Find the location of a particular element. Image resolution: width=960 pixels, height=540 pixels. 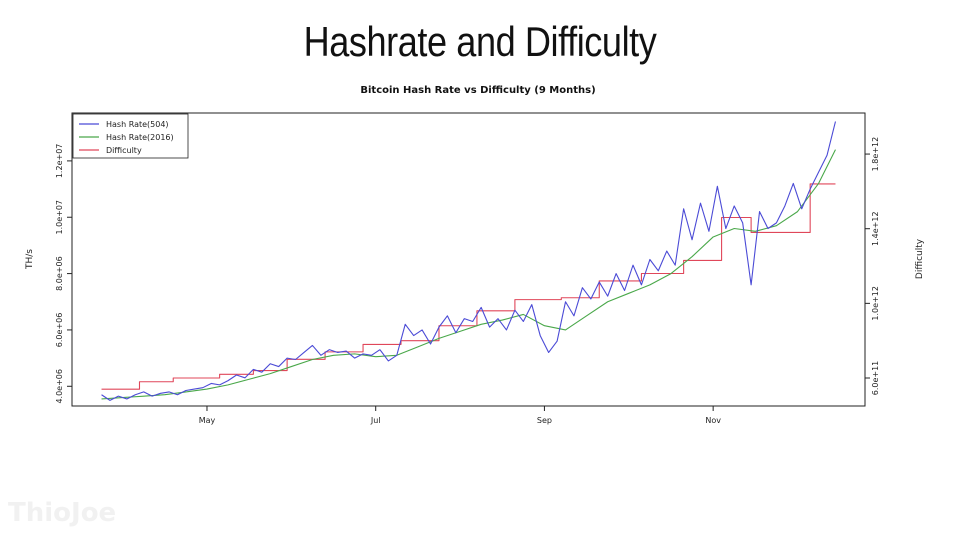

legend-label-0: Hash Rate(504) is located at coordinates (137, 124).